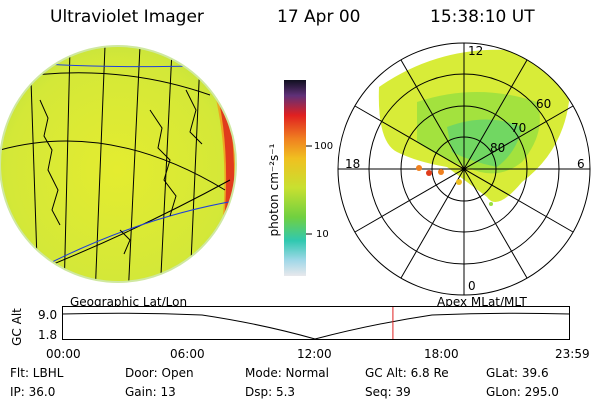 This screenshot has width=600, height=400. Describe the element at coordinates (270, 392) in the screenshot. I see `dsp-status: Dsp: 5.3` at that location.